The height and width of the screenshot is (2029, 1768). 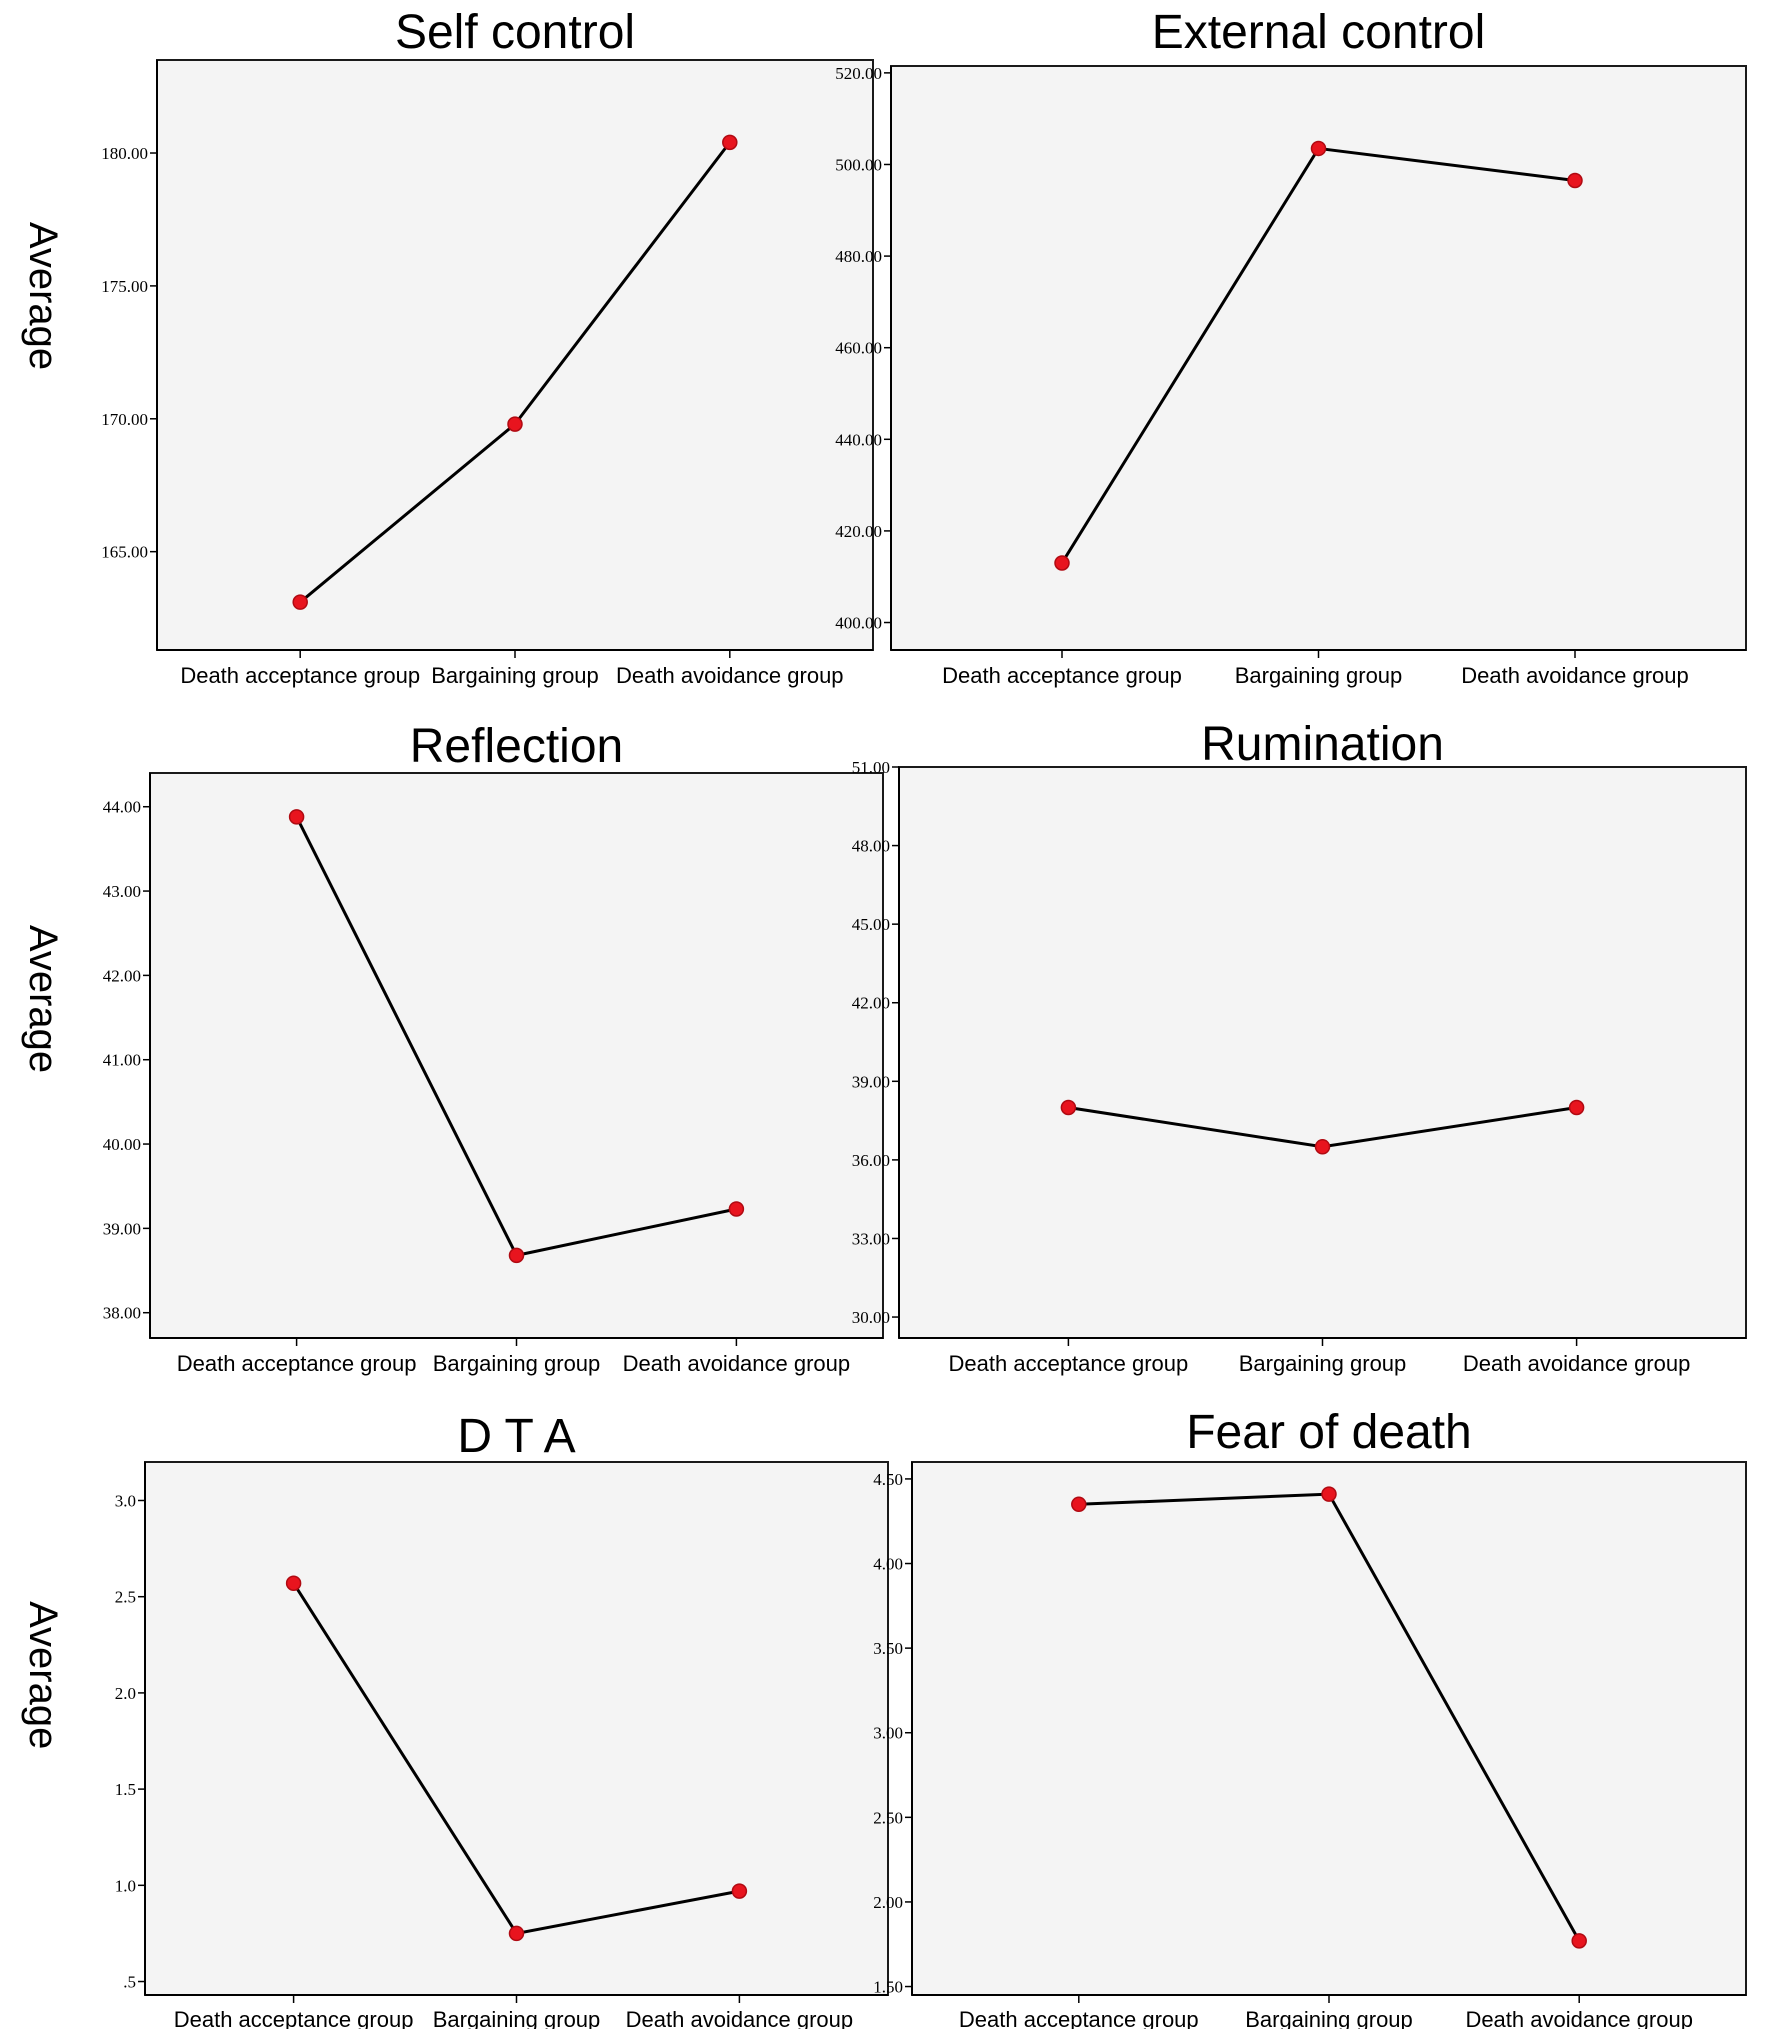 What do you see at coordinates (124, 419) in the screenshot?
I see `y-tick-label: 170.00` at bounding box center [124, 419].